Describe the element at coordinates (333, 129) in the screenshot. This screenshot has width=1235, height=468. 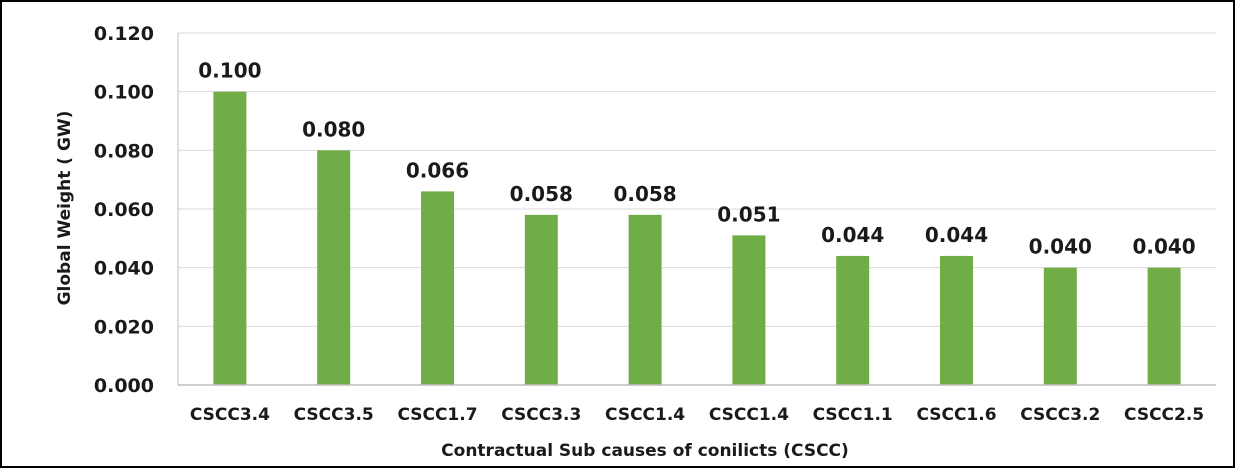
I see `value-label: 0.080` at that location.